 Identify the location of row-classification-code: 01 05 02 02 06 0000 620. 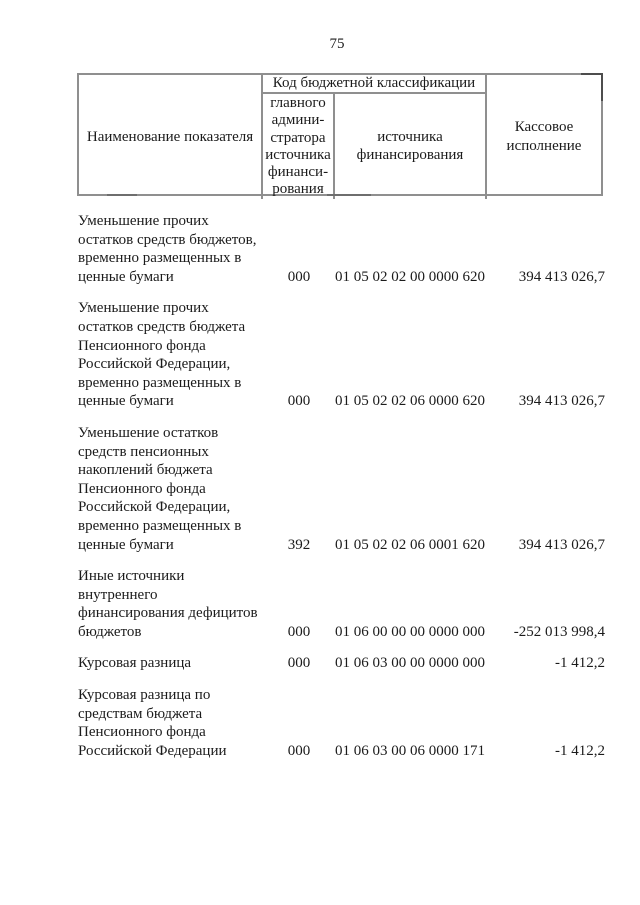
(410, 401).